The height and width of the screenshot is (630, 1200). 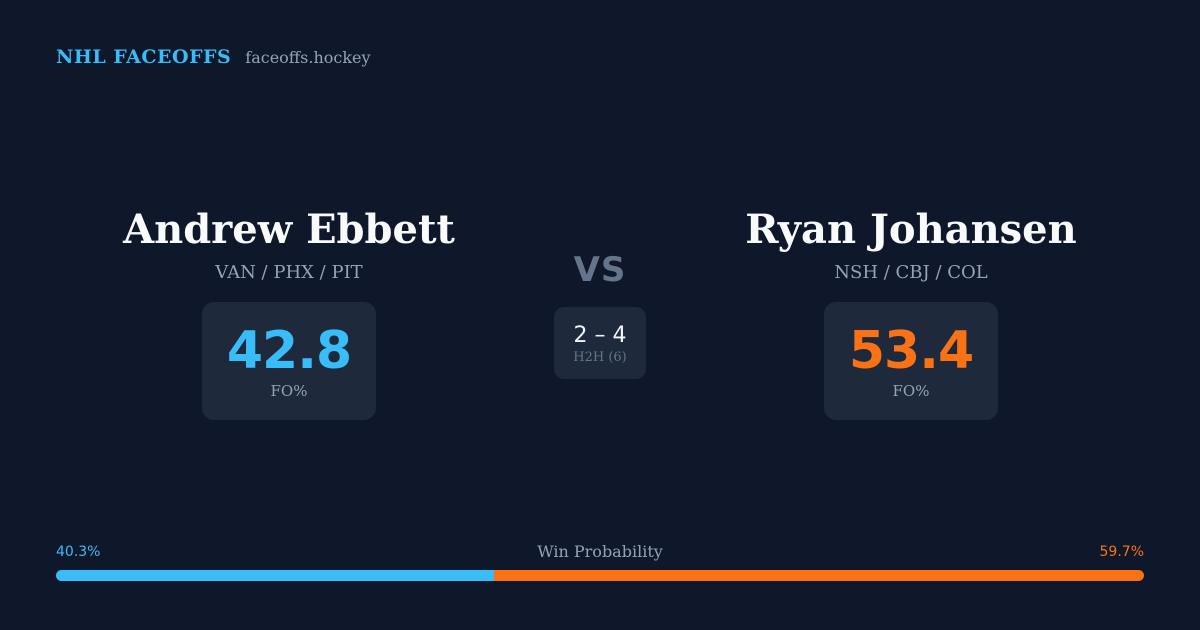 I want to click on win-probability-bar, so click(x=600, y=575).